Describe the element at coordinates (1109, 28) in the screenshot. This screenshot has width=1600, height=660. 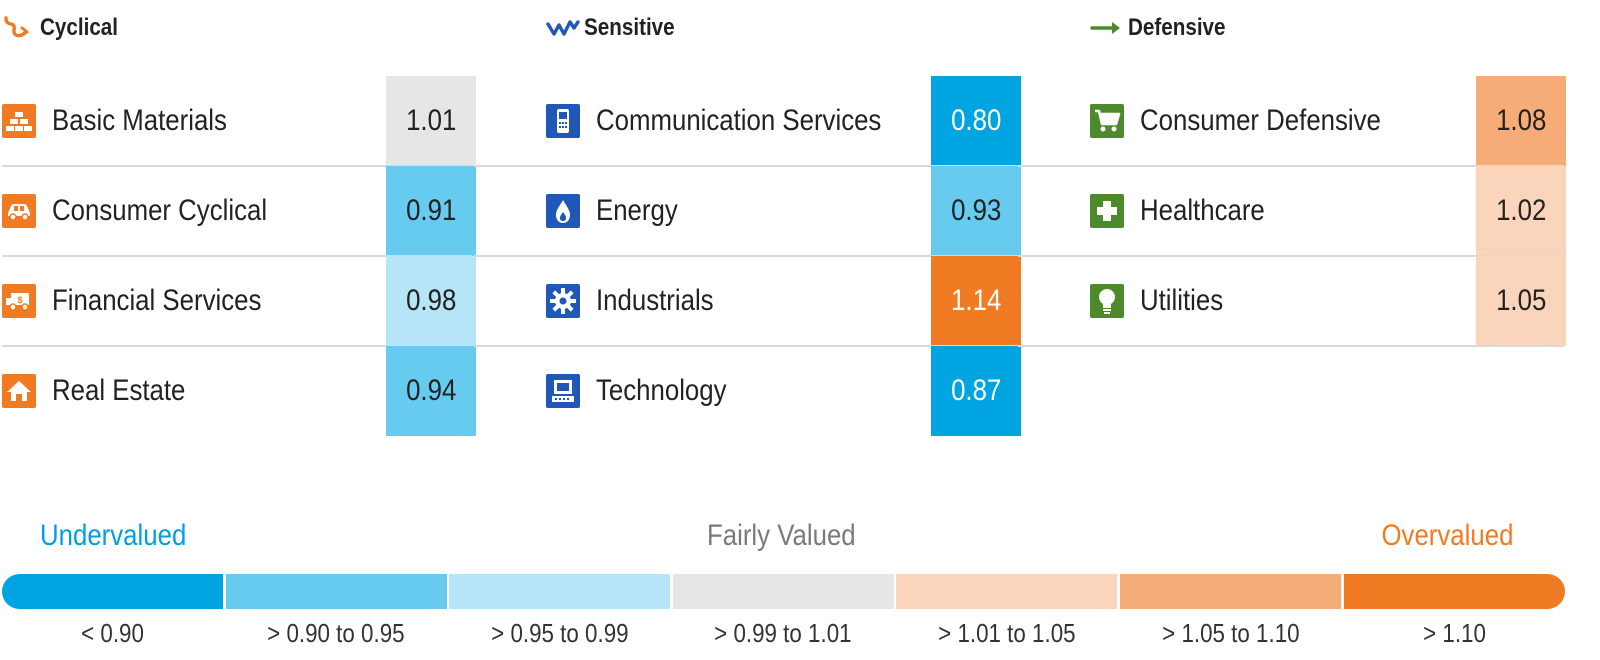
I see `defensive-arrow-icon` at that location.